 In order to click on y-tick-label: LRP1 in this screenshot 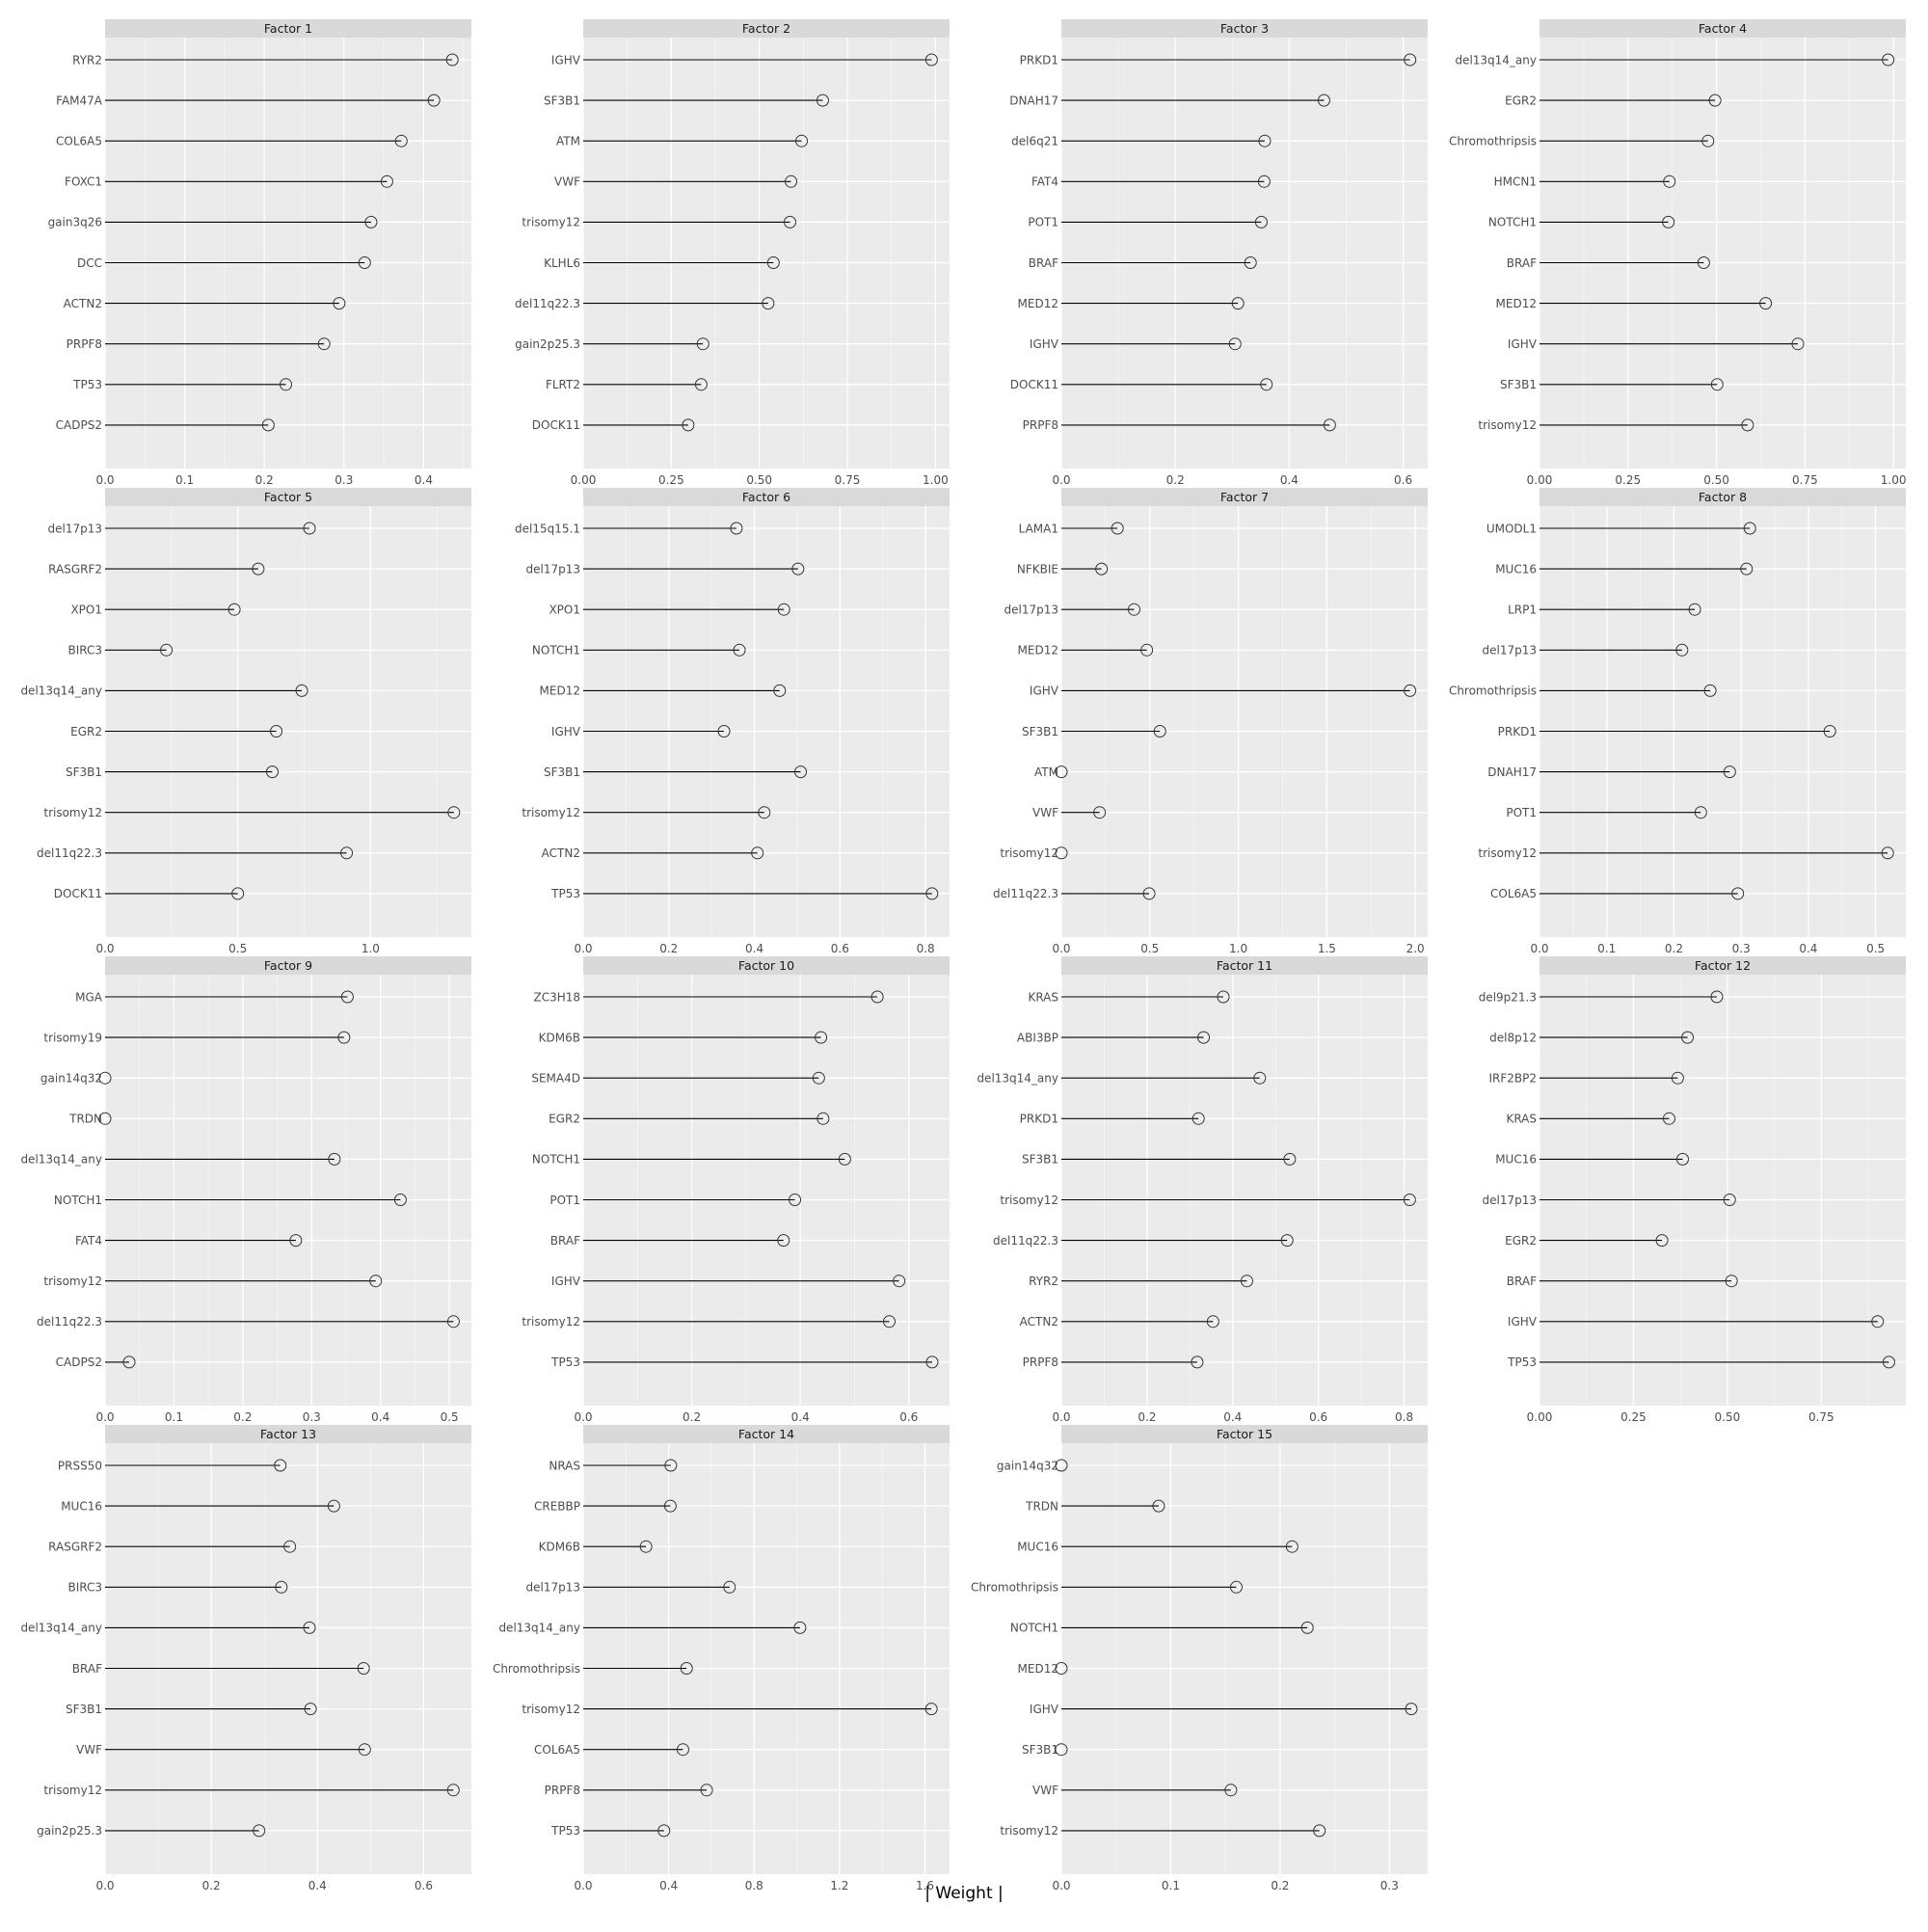, I will do `click(1523, 611)`.